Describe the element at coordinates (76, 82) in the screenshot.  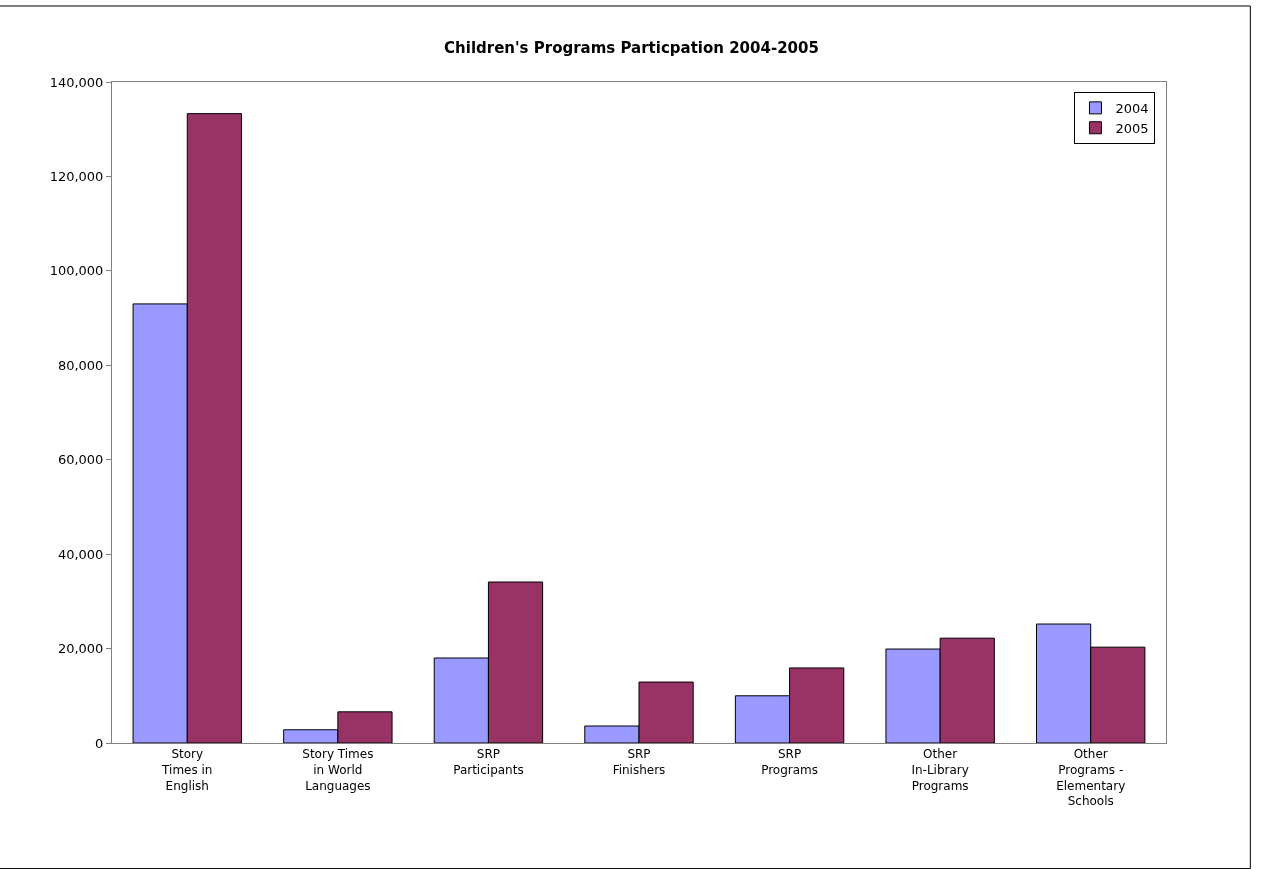
I see `y-tick-label: 140,000` at that location.